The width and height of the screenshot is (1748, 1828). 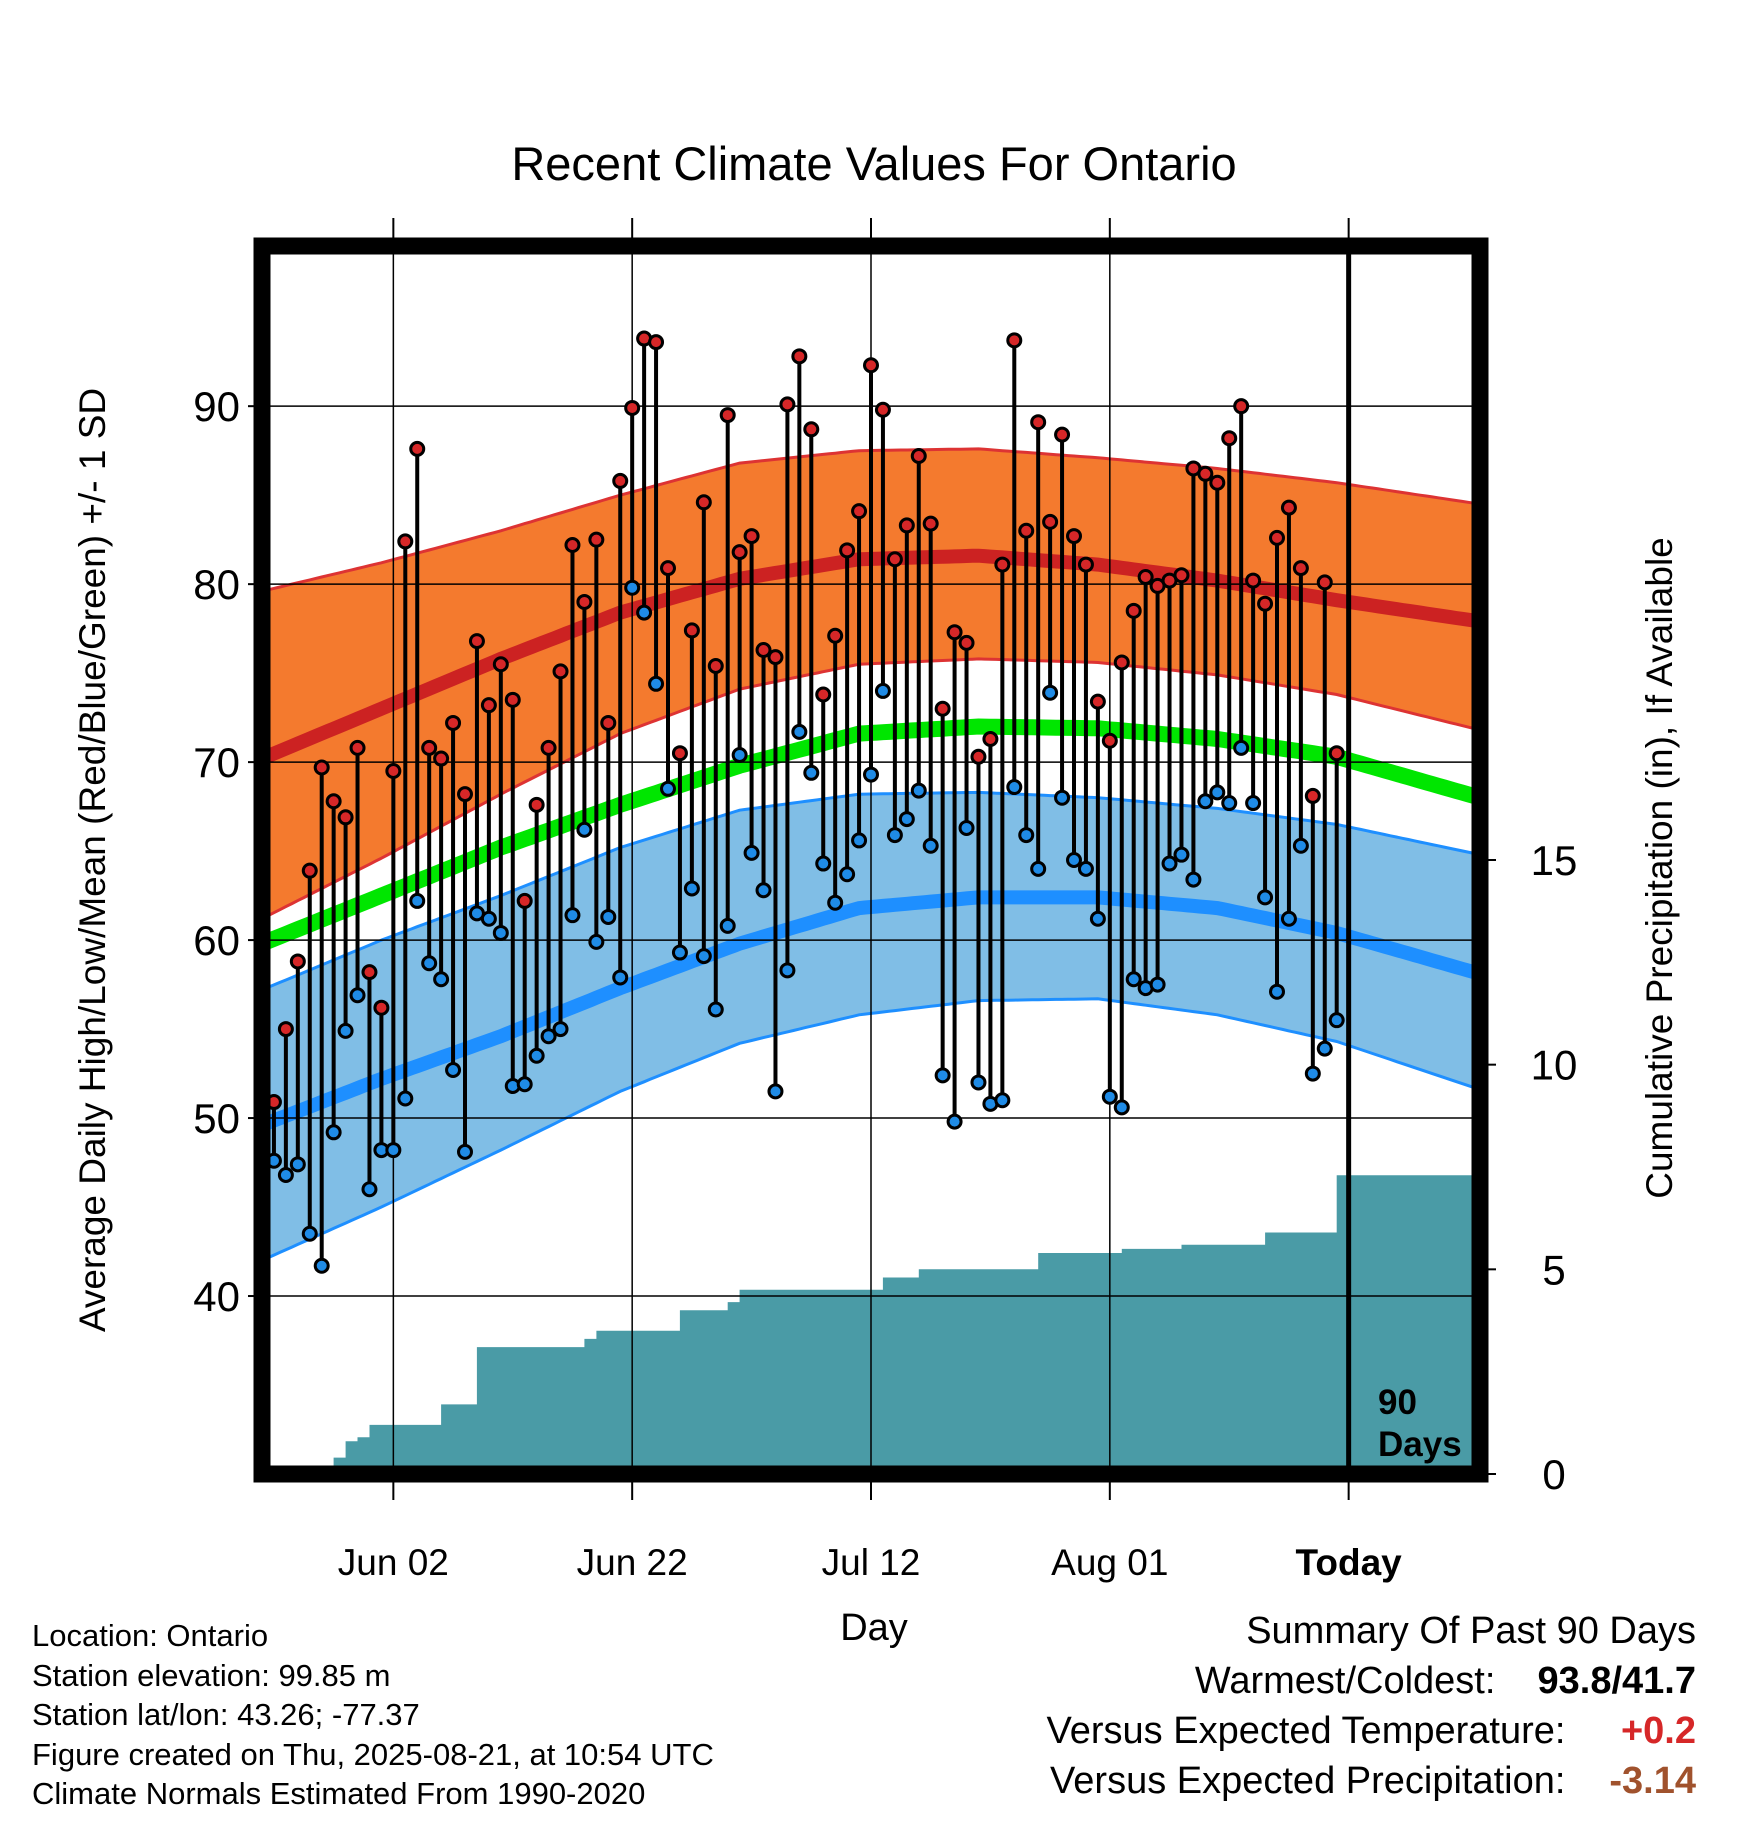 I want to click on y-tick-label: 50, so click(x=216, y=1118).